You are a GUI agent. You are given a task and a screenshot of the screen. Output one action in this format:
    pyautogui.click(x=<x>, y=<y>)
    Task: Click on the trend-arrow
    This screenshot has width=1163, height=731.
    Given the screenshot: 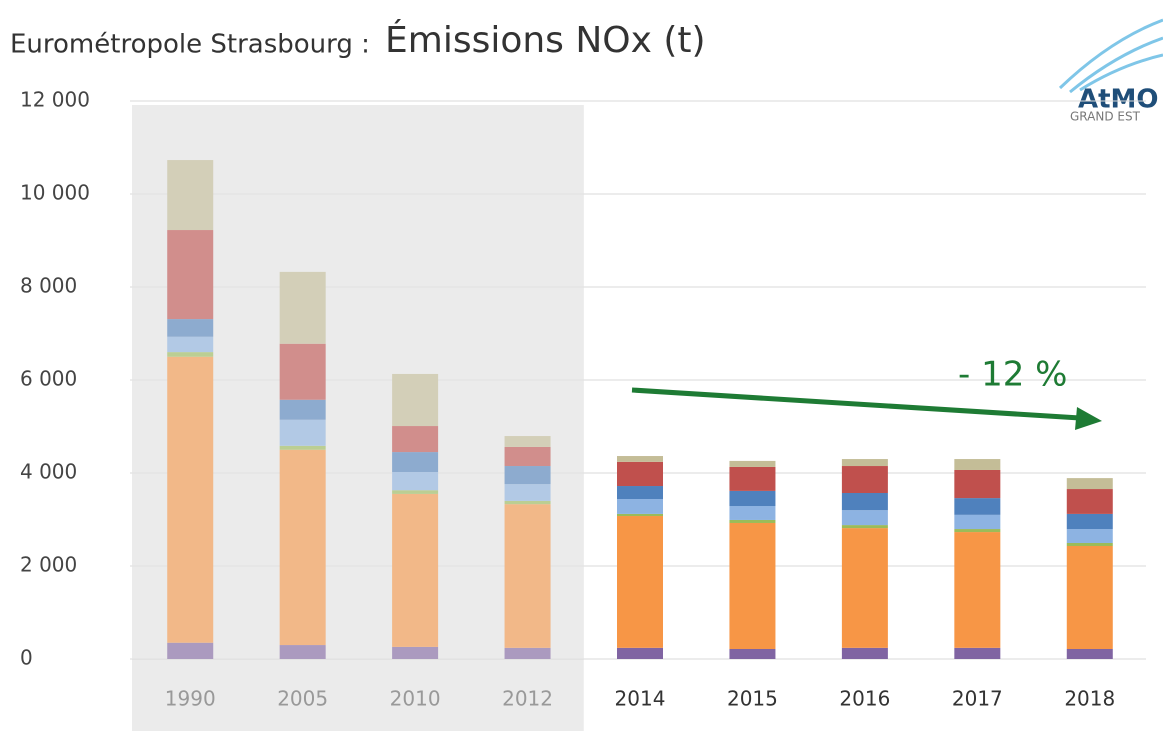 What is the action you would take?
    pyautogui.click(x=856, y=404)
    